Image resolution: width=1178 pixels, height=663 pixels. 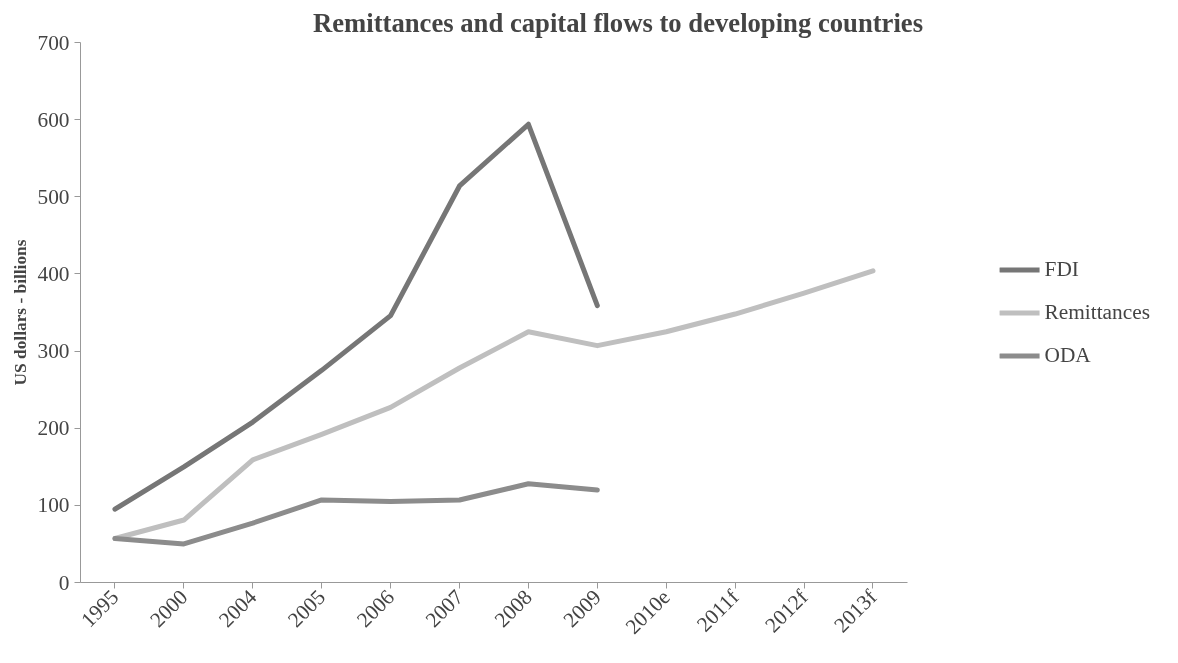 I want to click on y-tick-label: 100, so click(x=53, y=505).